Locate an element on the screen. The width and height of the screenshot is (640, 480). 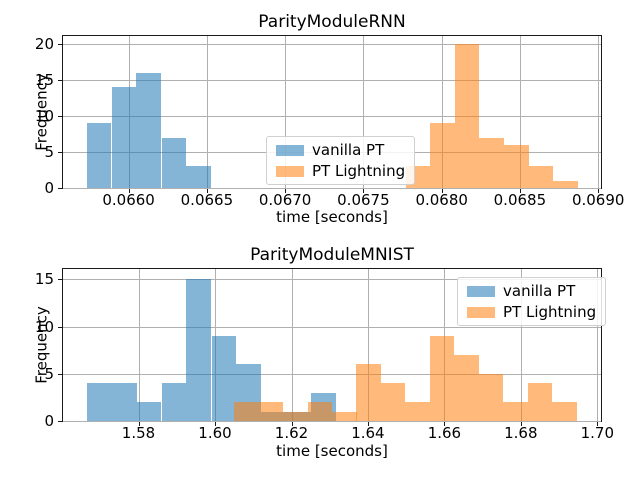
x-tick-label: 0.0685 is located at coordinates (520, 200).